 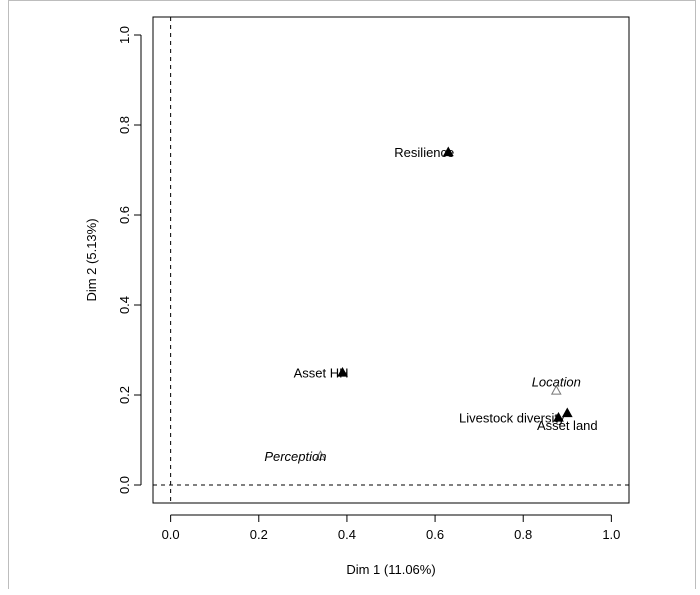 I want to click on y-axis: 0.0 0.2 0.4 0.6 0.8 1.0, so click(x=129, y=260).